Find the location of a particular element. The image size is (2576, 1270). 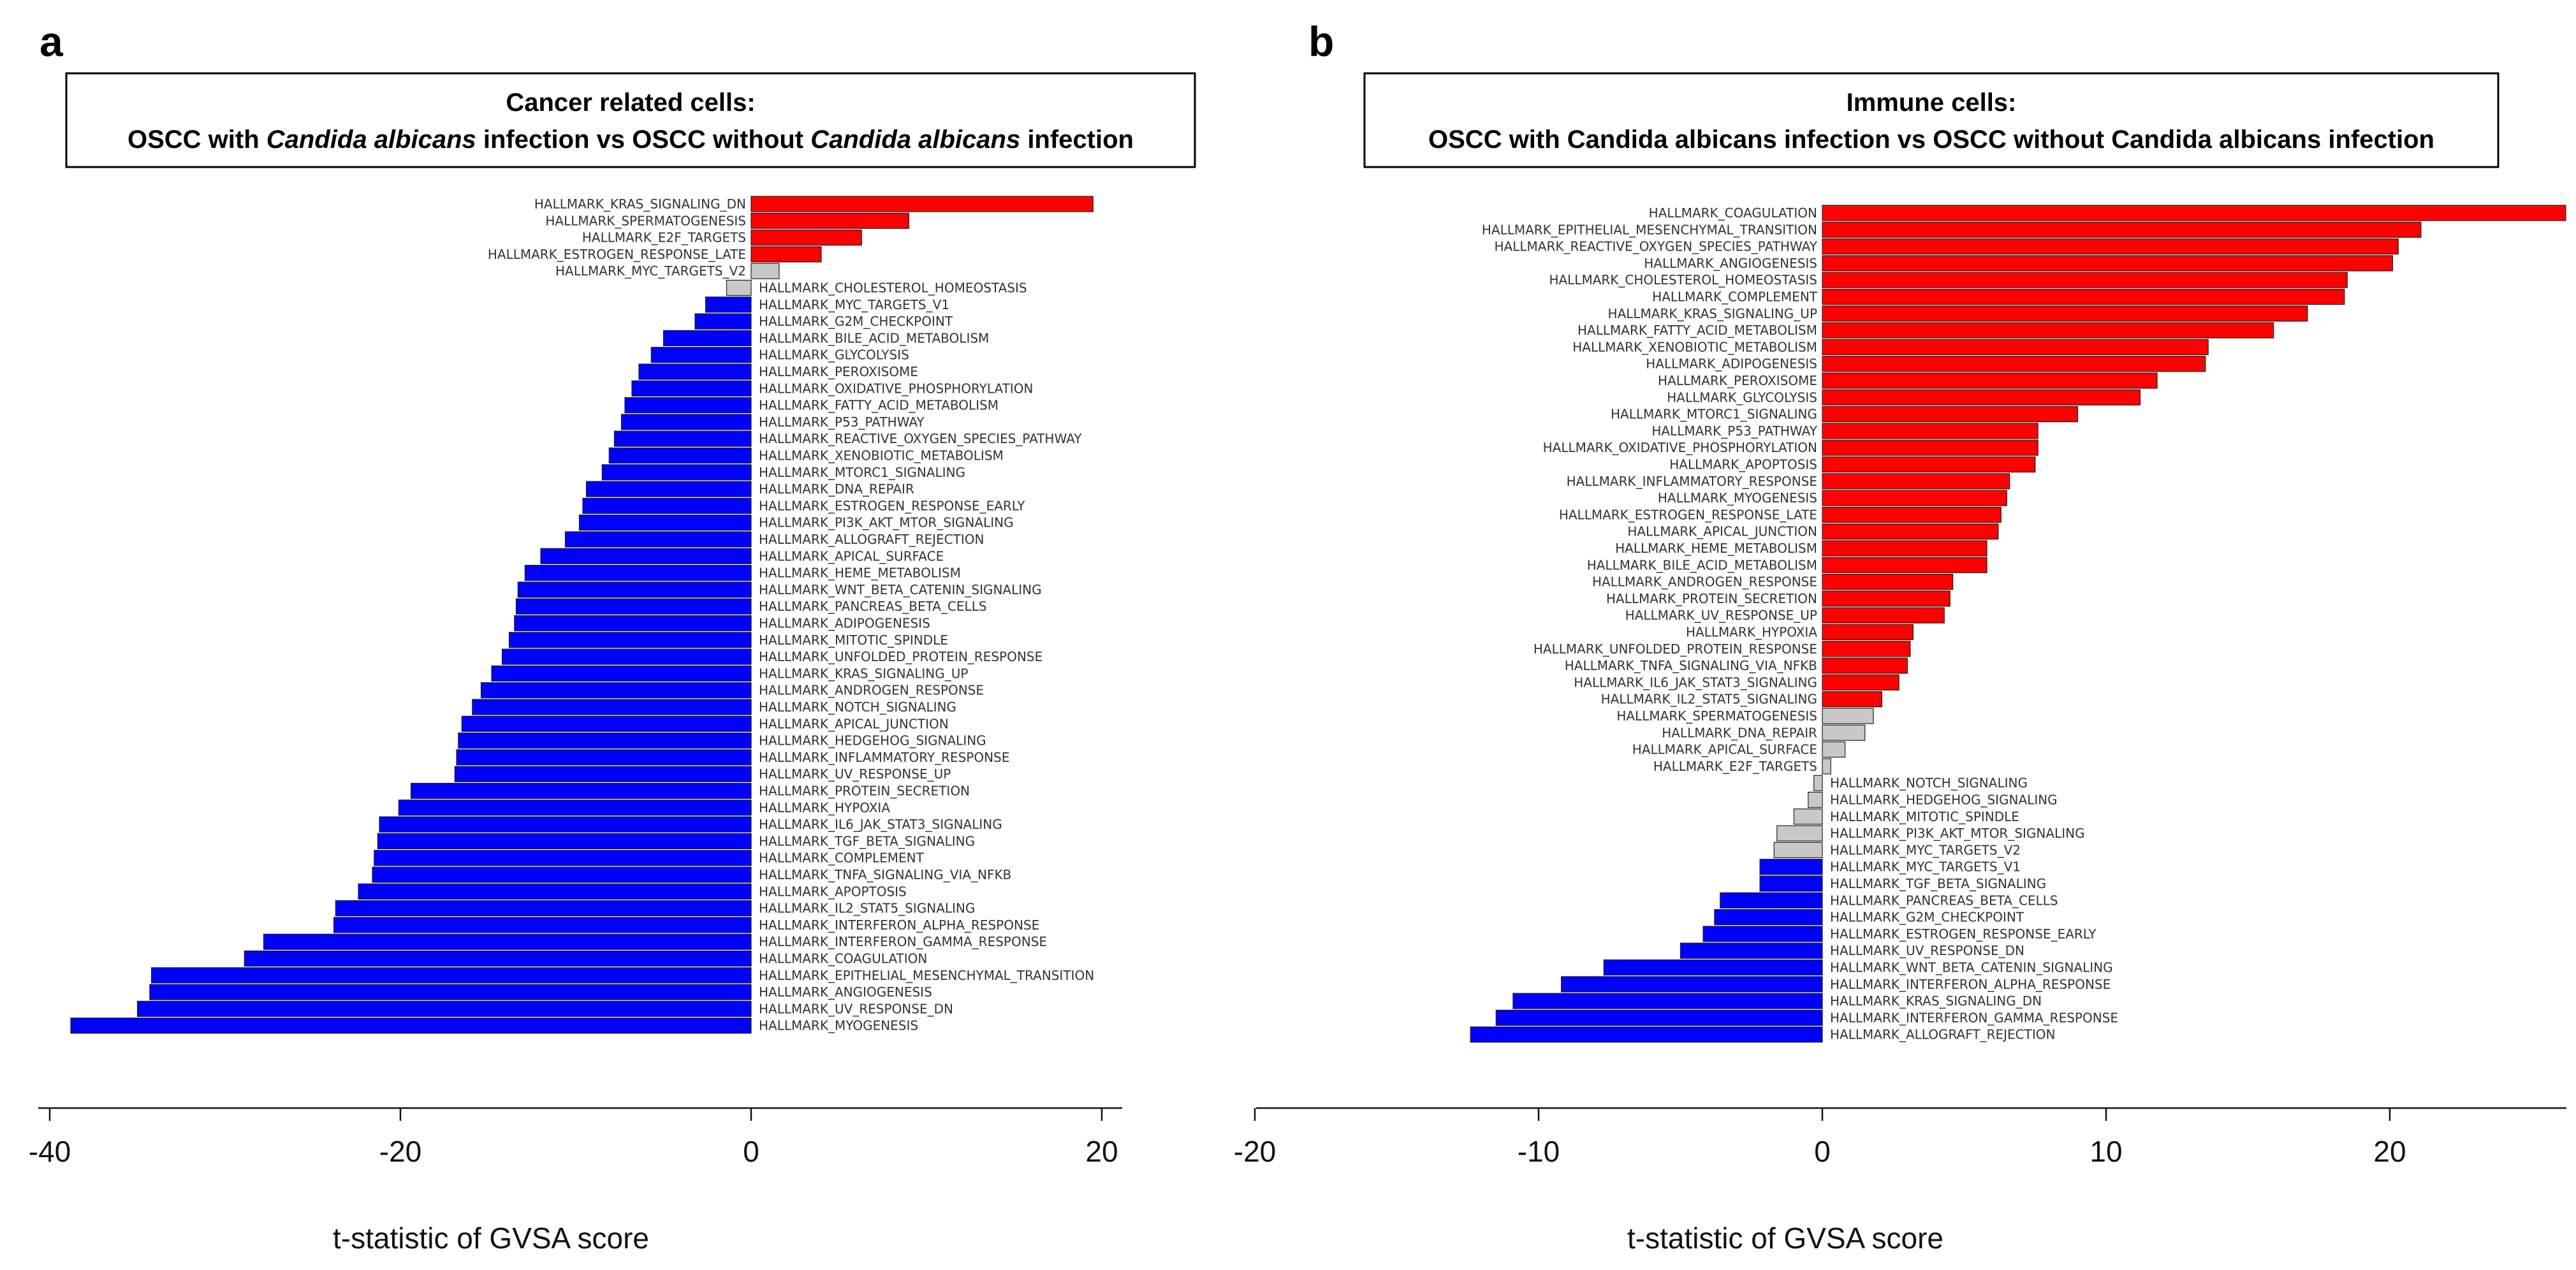

bar-g2m-checkpoint is located at coordinates (1768, 917).